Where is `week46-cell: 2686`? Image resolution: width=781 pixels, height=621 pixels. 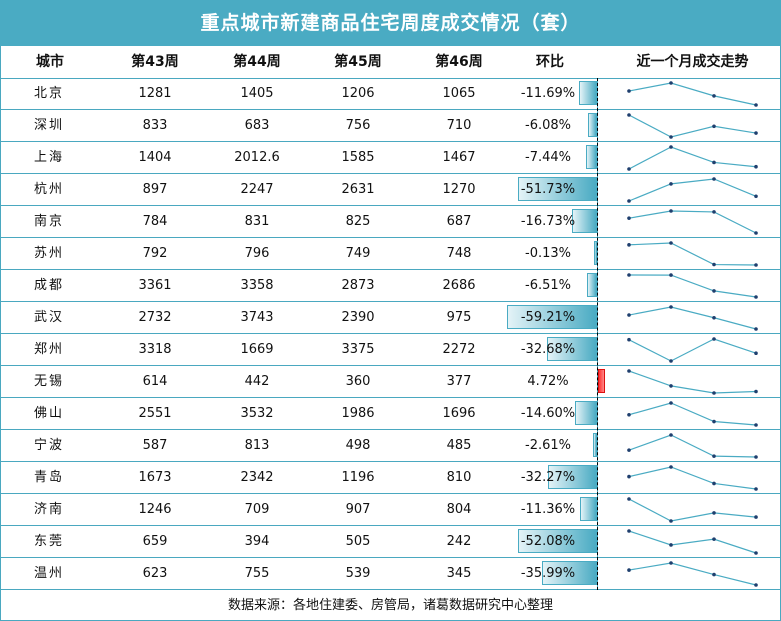
week46-cell: 2686 is located at coordinates (459, 285).